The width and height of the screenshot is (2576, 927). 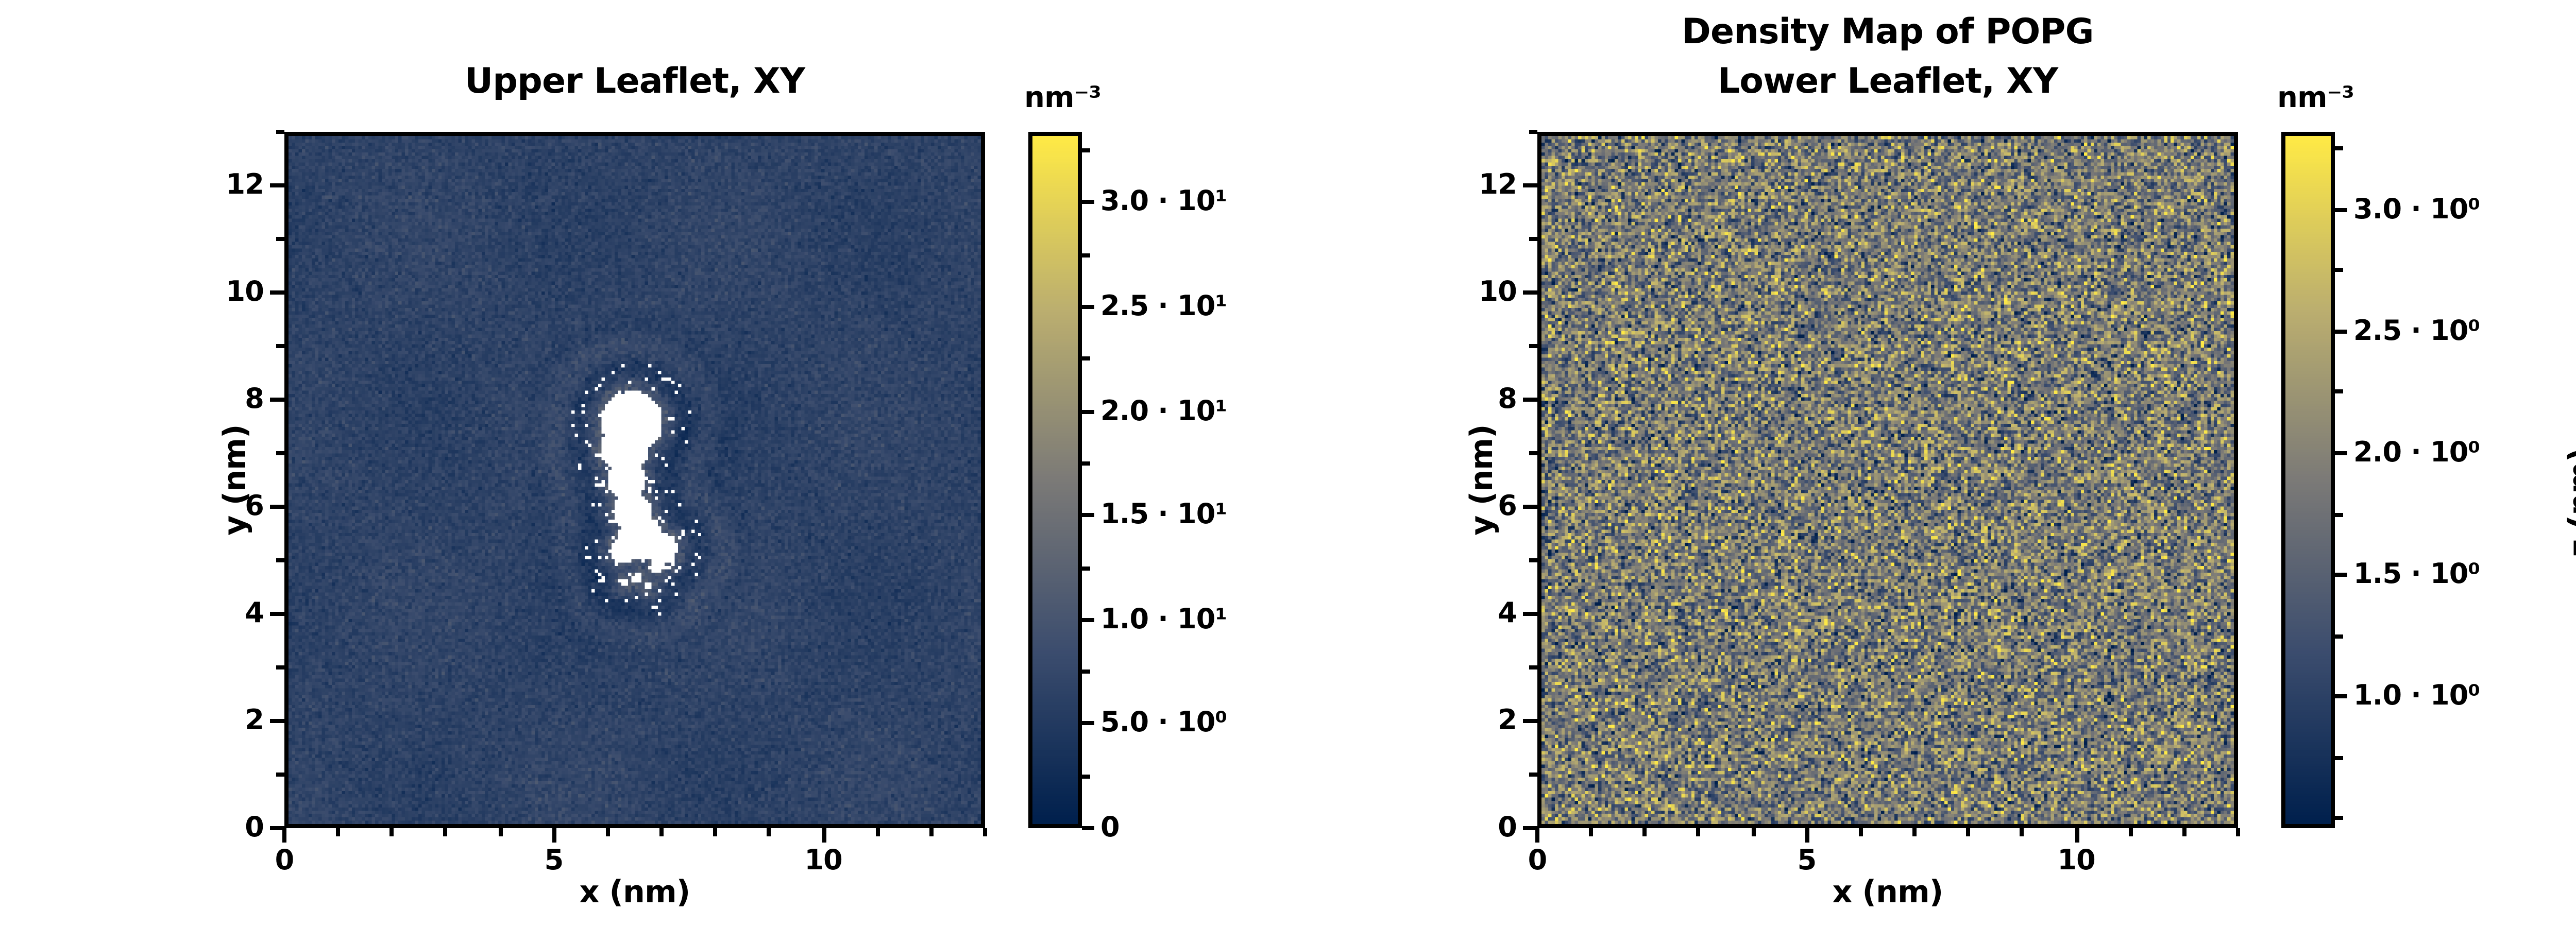 What do you see at coordinates (1110, 828) in the screenshot?
I see `colorbar-tick-label: 0` at bounding box center [1110, 828].